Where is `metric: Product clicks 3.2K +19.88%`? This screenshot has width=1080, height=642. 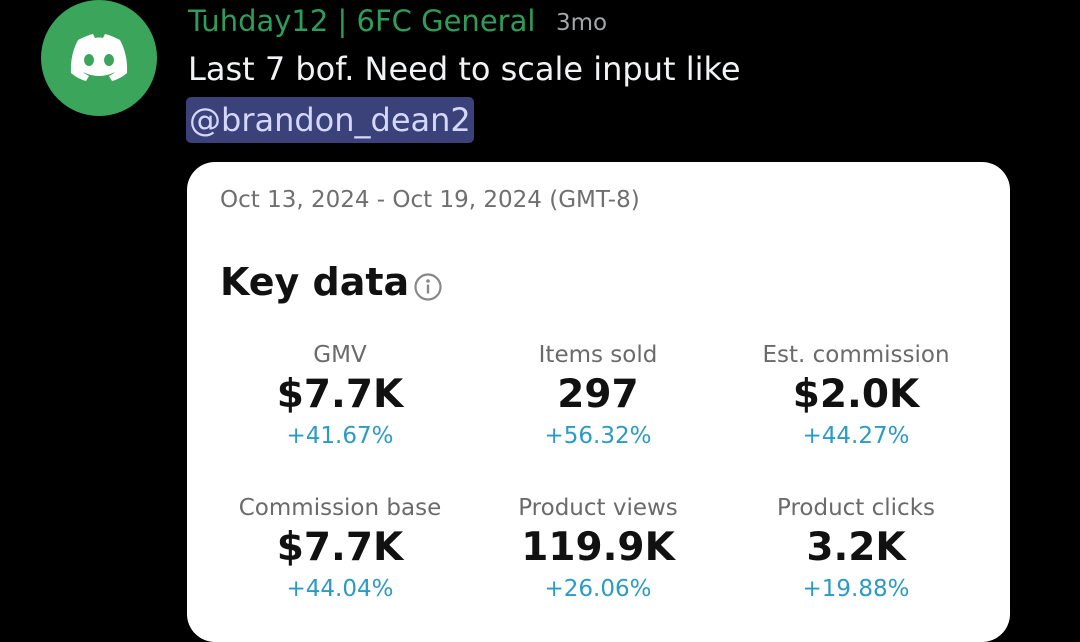 metric: Product clicks 3.2K +19.88% is located at coordinates (856, 548).